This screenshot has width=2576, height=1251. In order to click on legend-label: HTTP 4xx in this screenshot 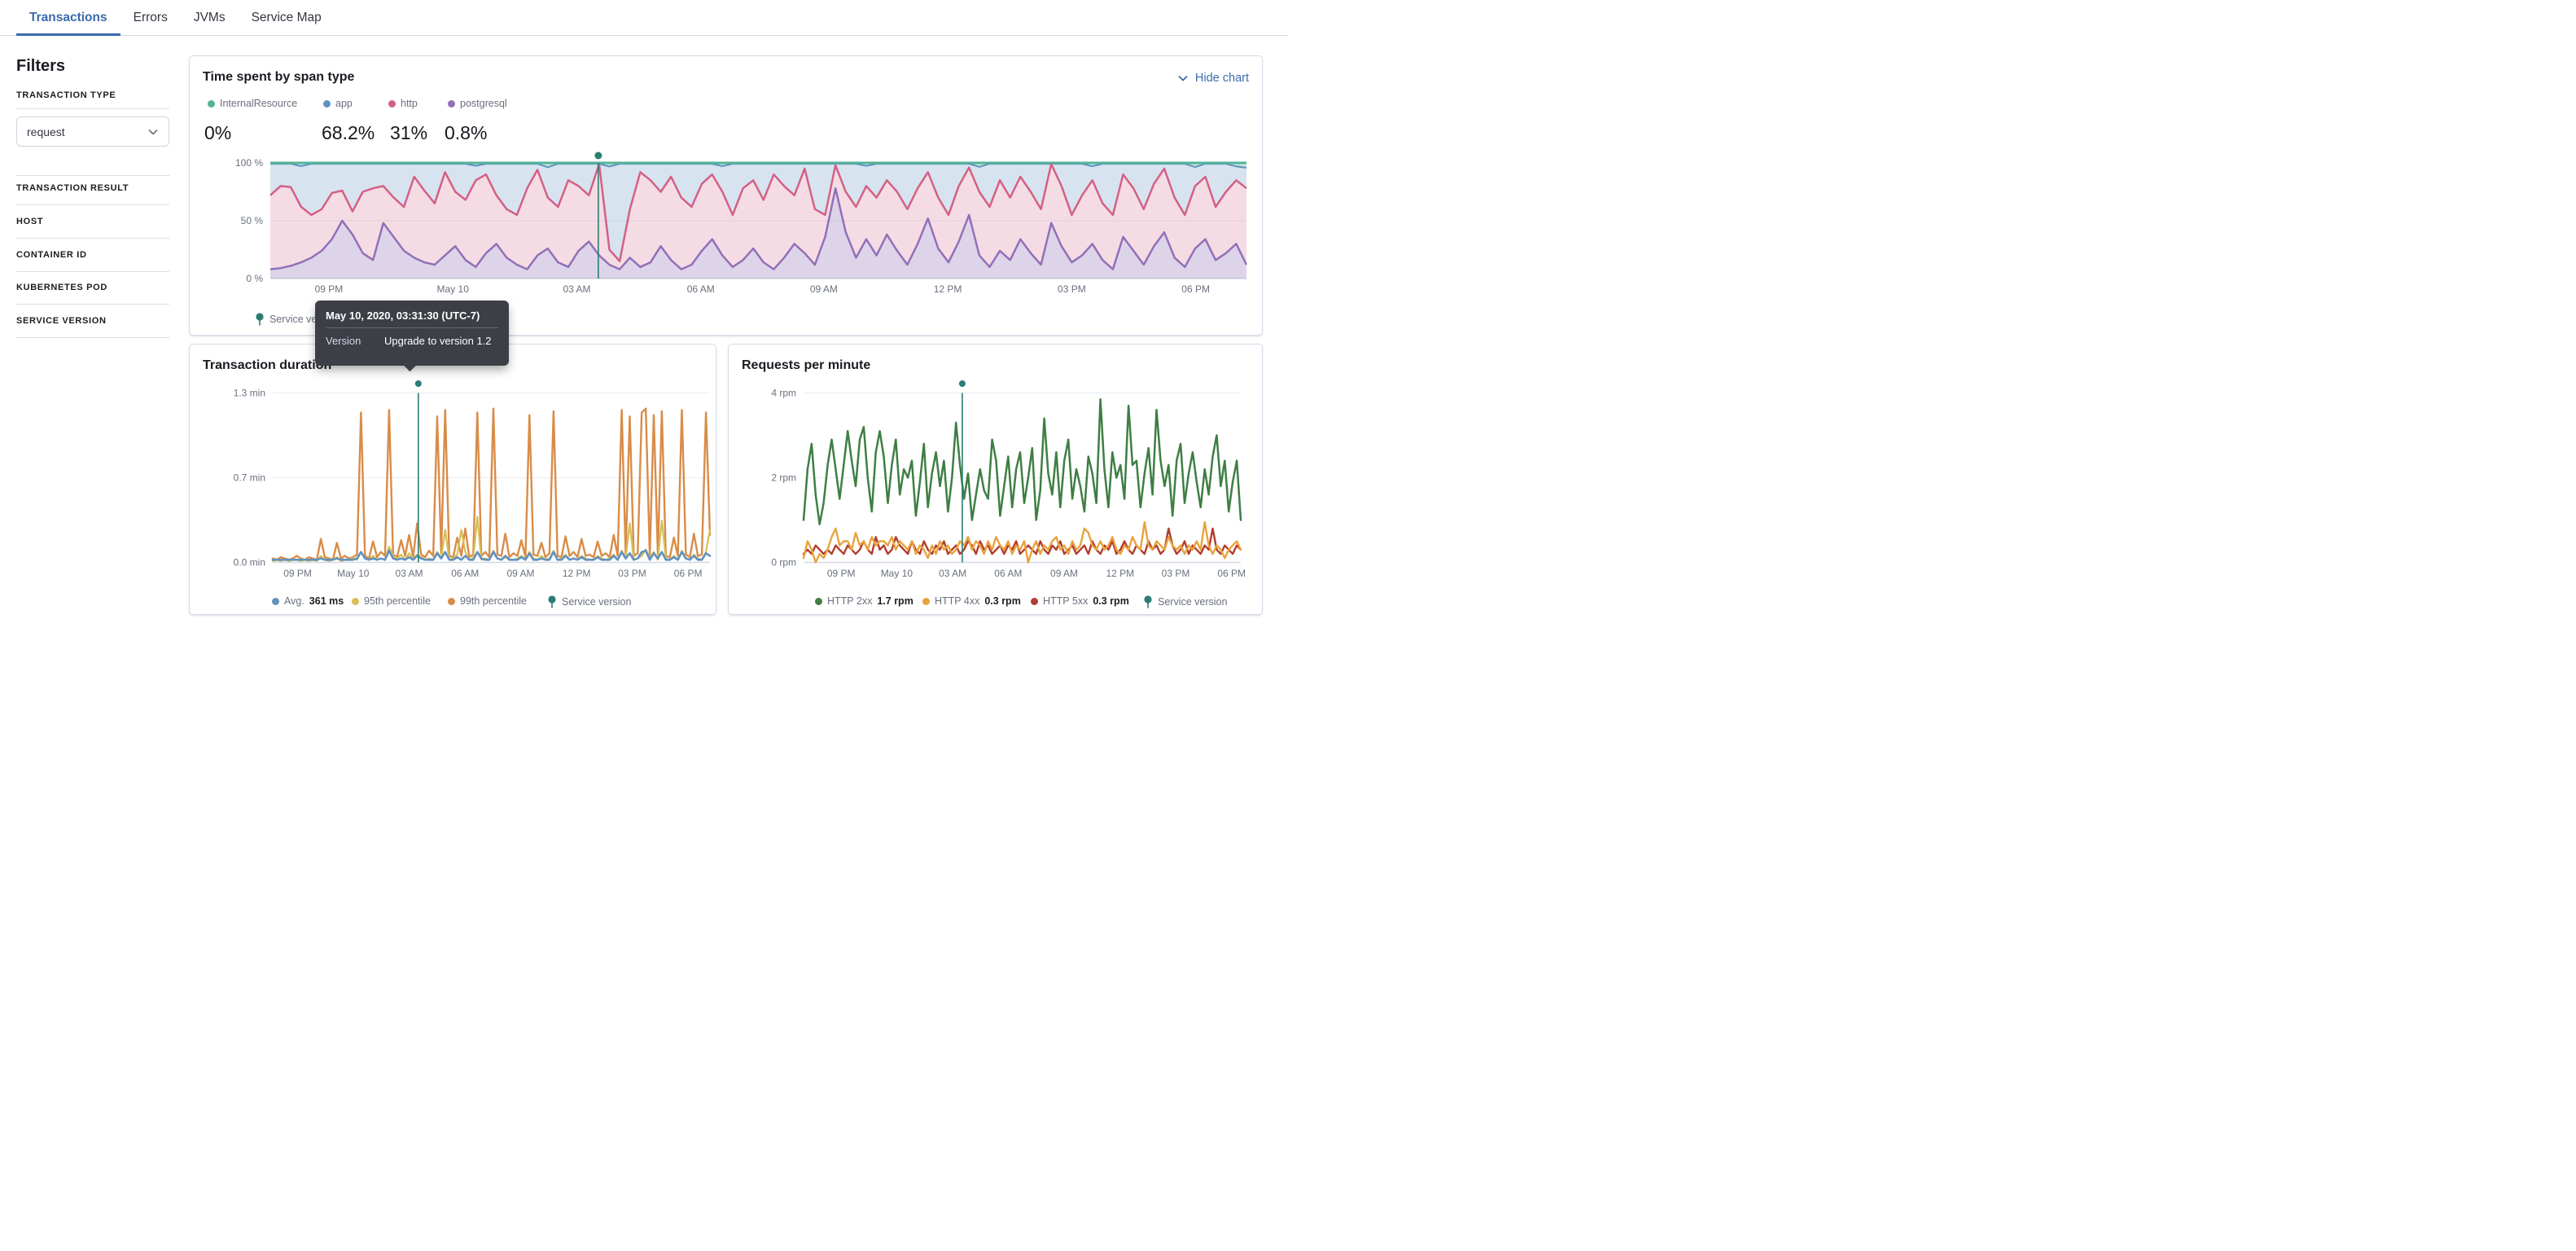, I will do `click(957, 601)`.